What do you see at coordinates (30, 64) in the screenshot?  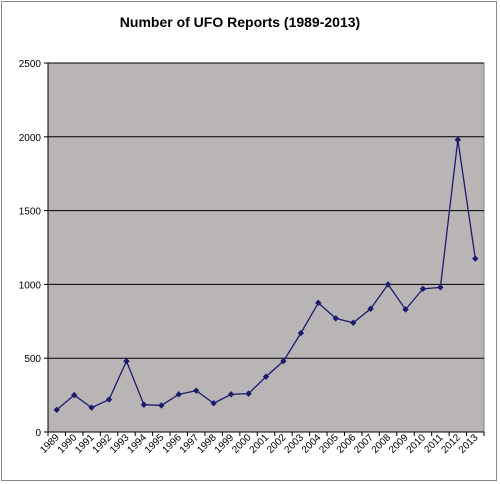 I see `y-tick-label-2500: 2500` at bounding box center [30, 64].